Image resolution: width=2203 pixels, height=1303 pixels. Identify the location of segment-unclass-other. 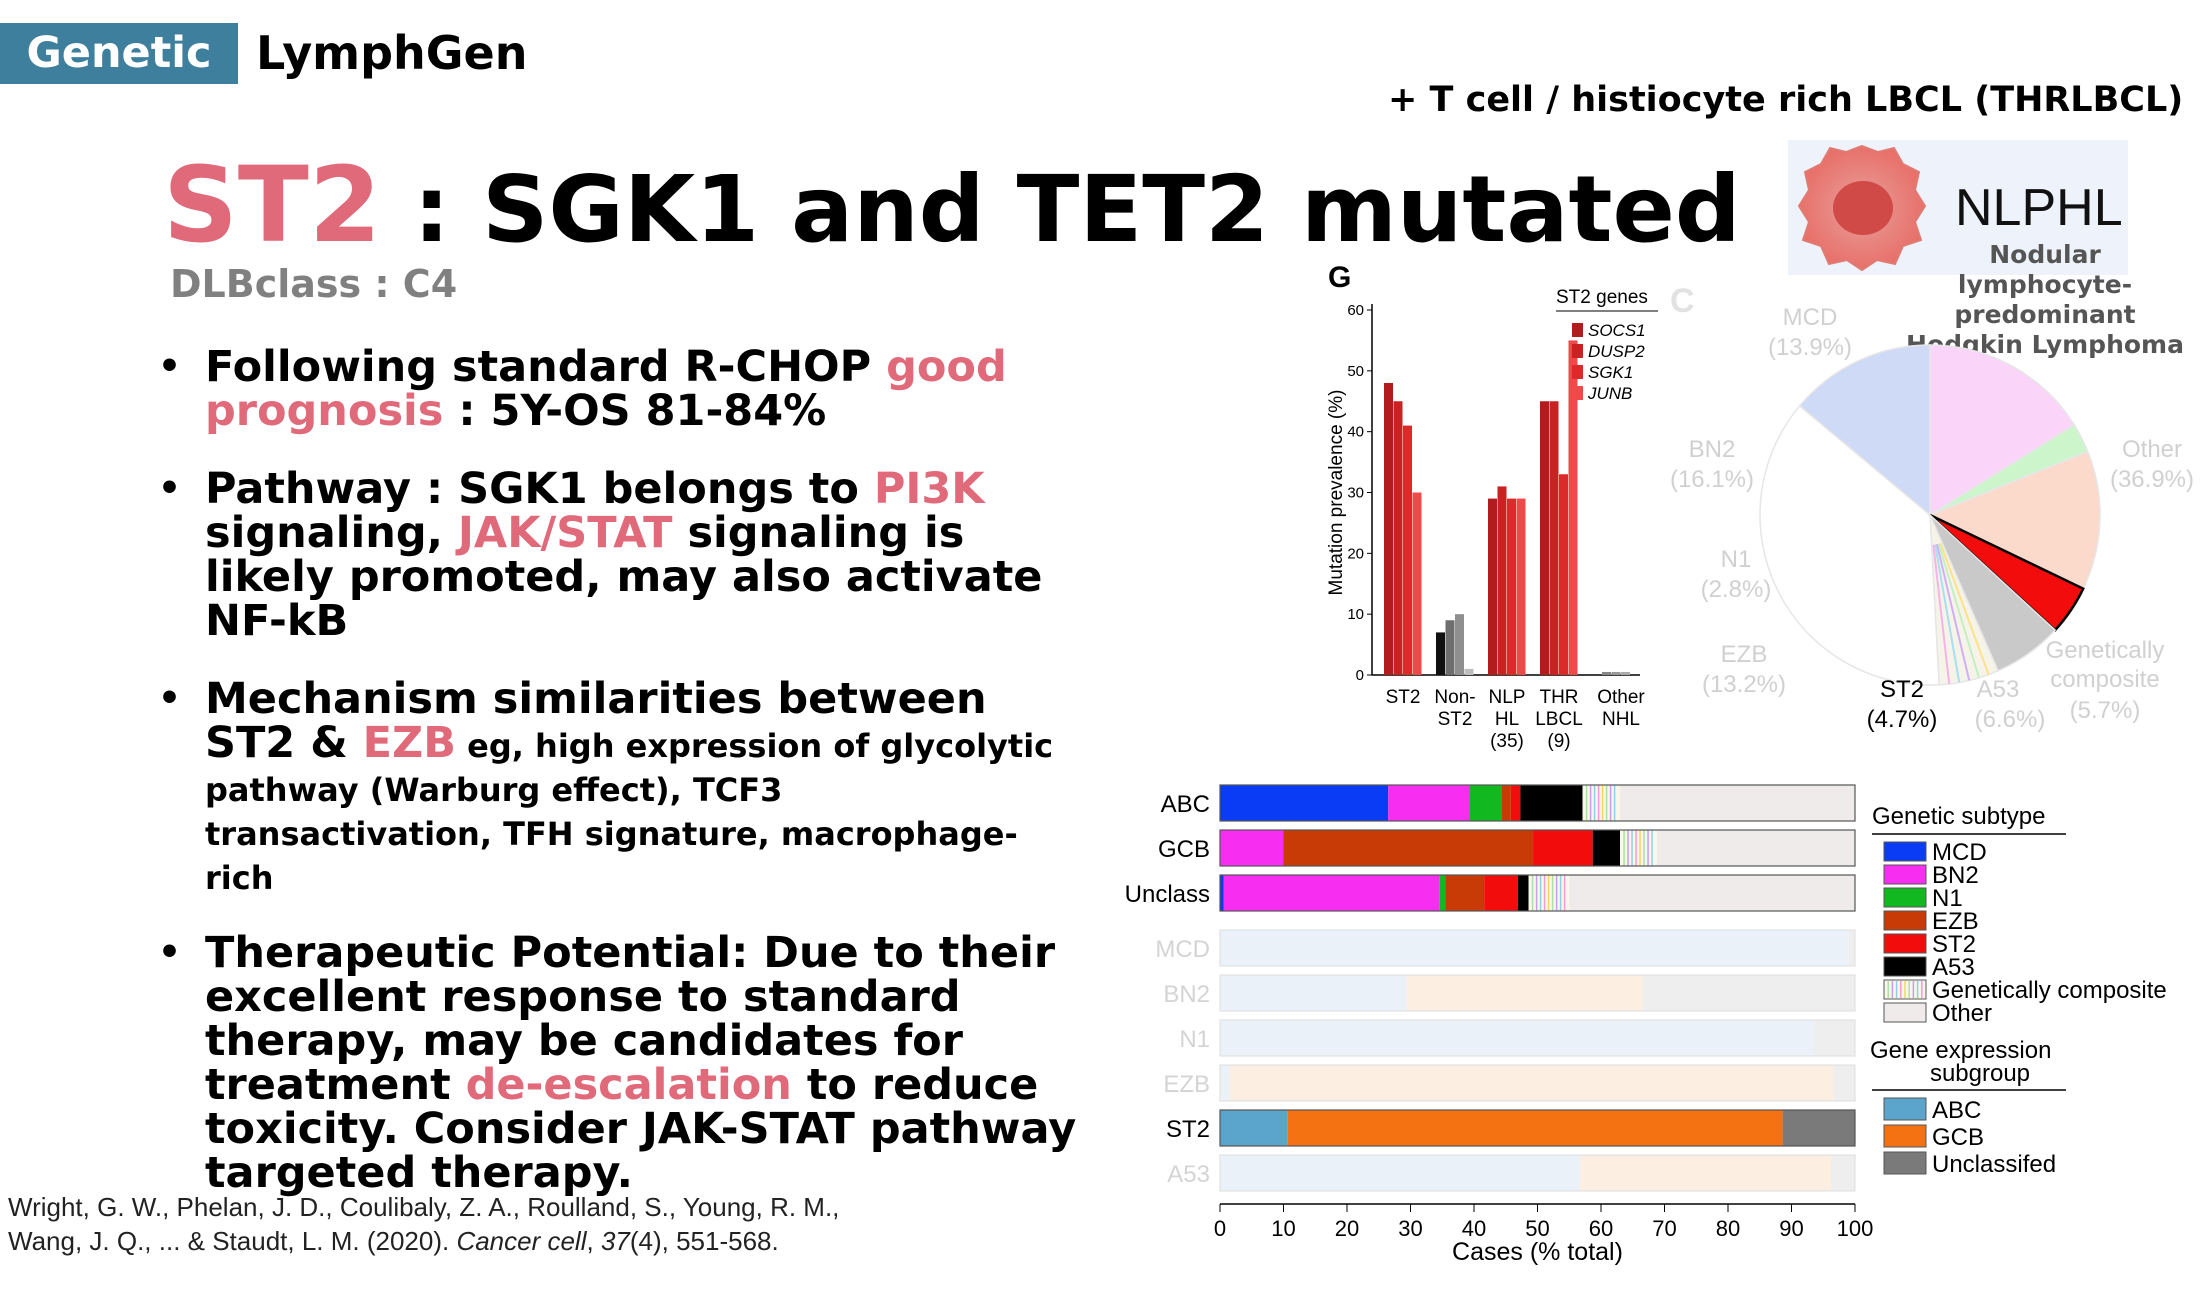
(1712, 893).